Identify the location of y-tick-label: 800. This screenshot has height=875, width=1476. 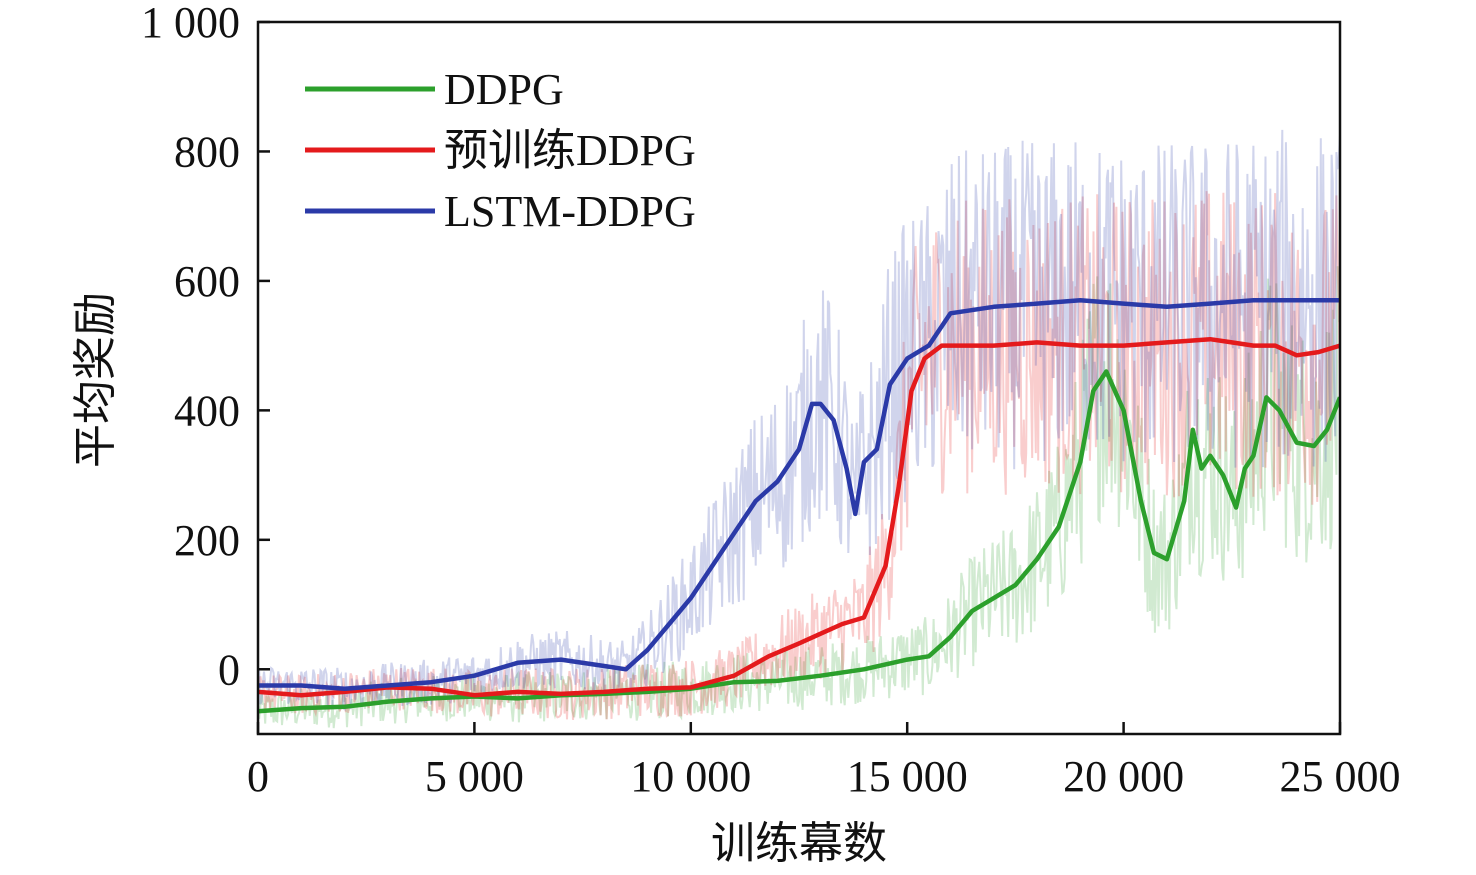
(207, 151).